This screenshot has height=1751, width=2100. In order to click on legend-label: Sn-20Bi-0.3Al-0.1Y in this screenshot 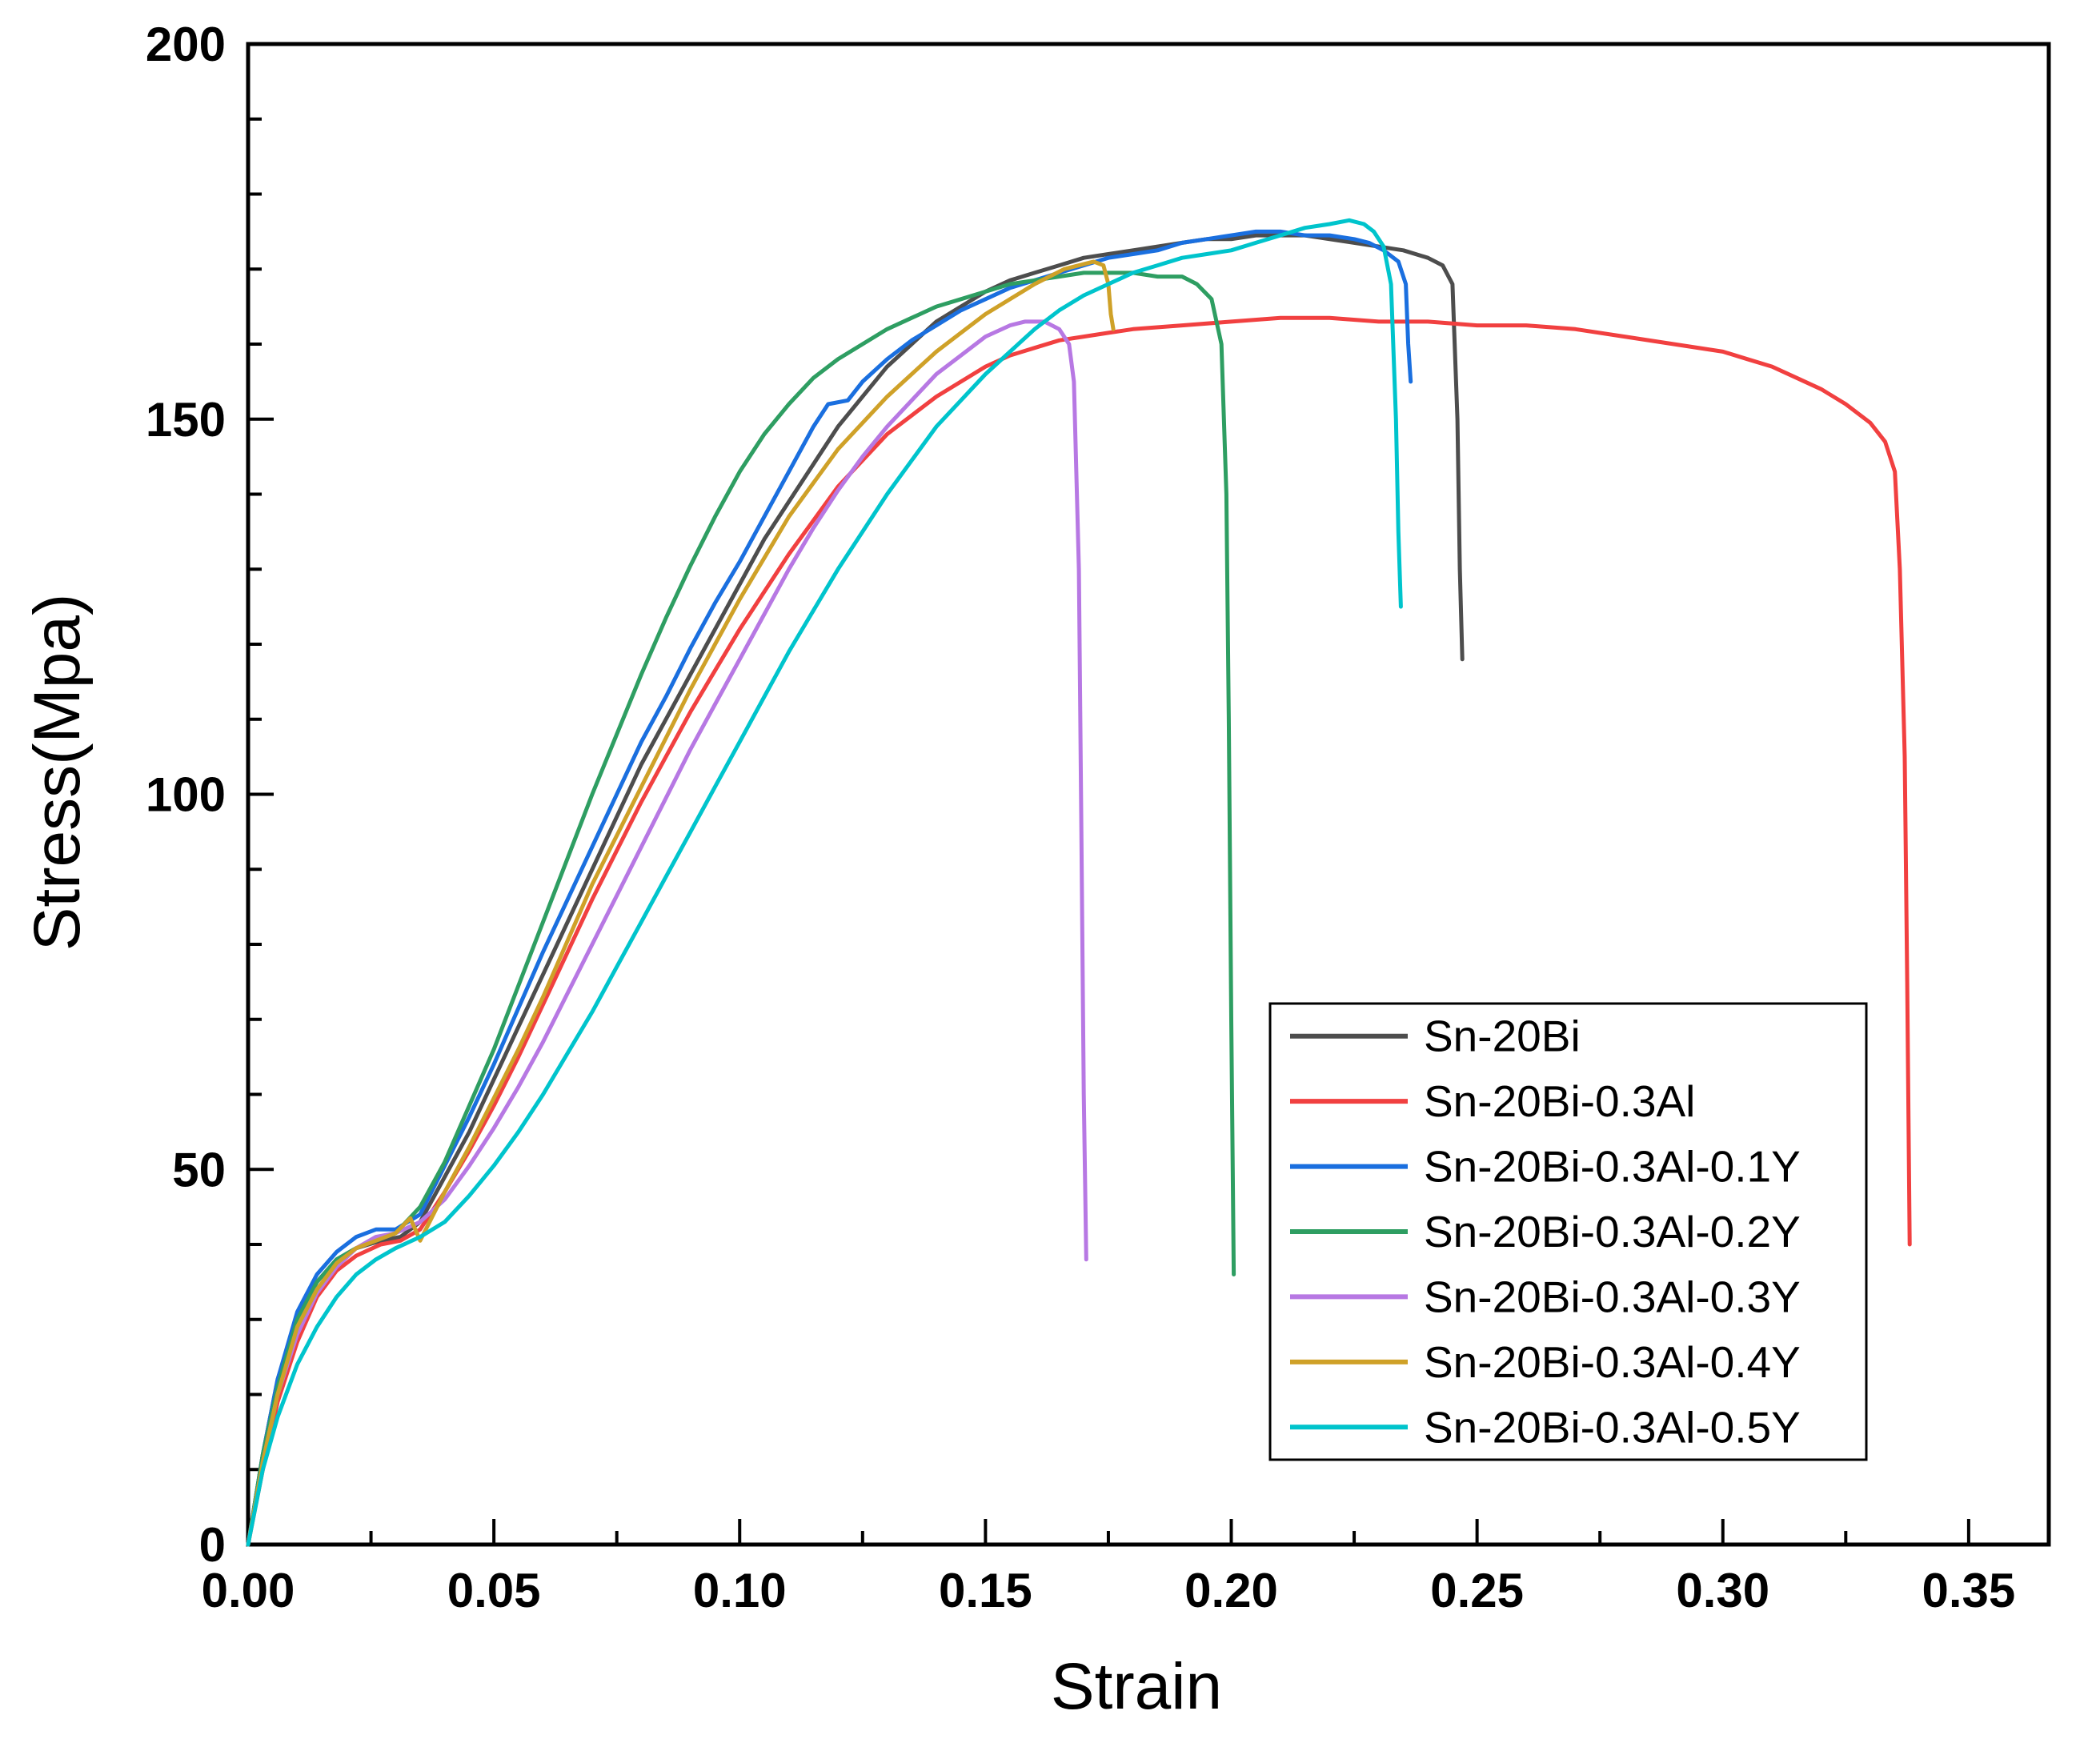, I will do `click(1612, 1167)`.